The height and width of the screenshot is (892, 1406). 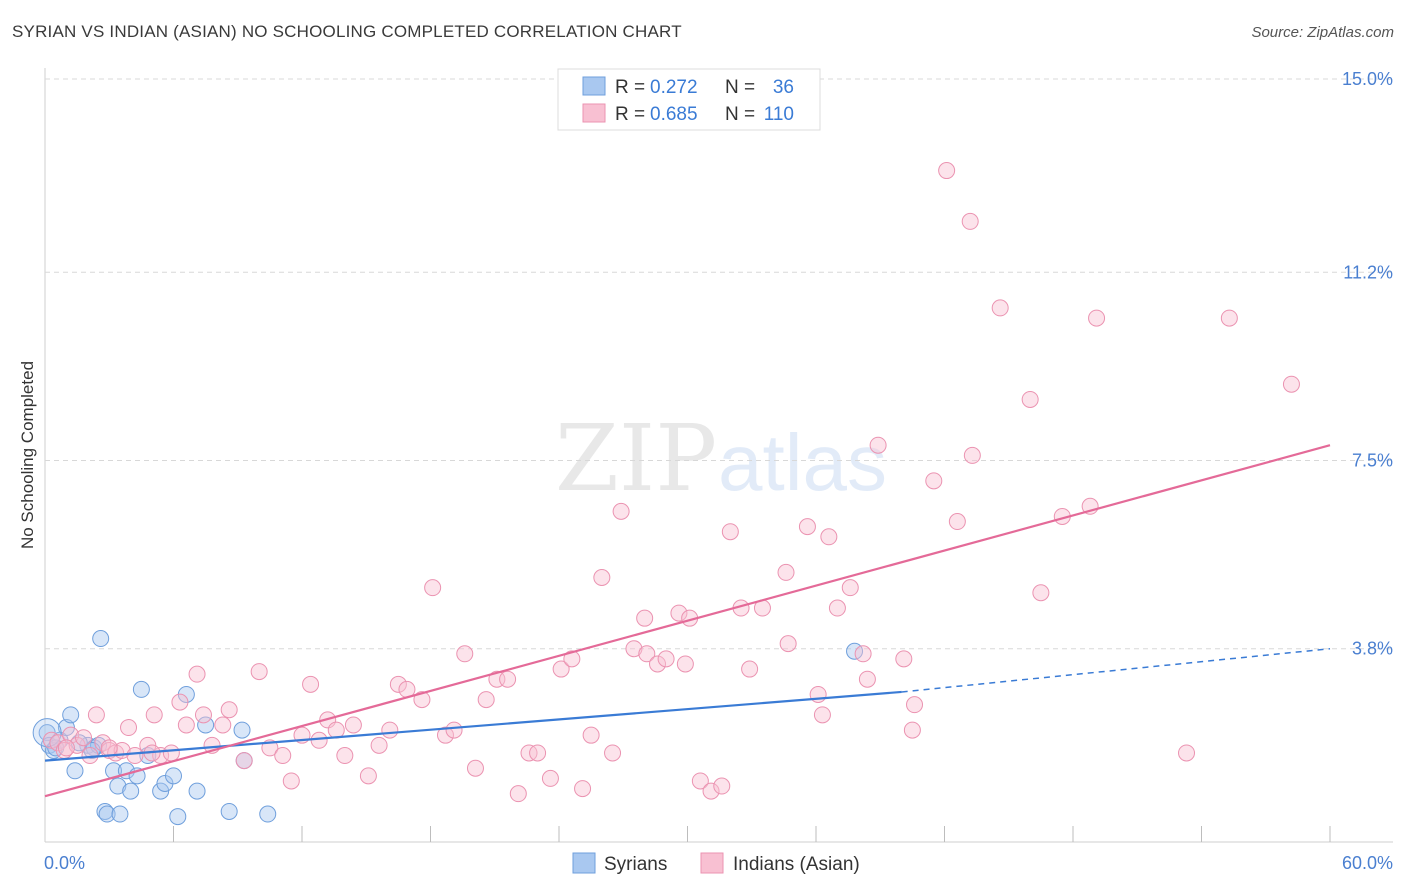 What do you see at coordinates (674, 87) in the screenshot?
I see `legend-r-value-syrians: 0.272` at bounding box center [674, 87].